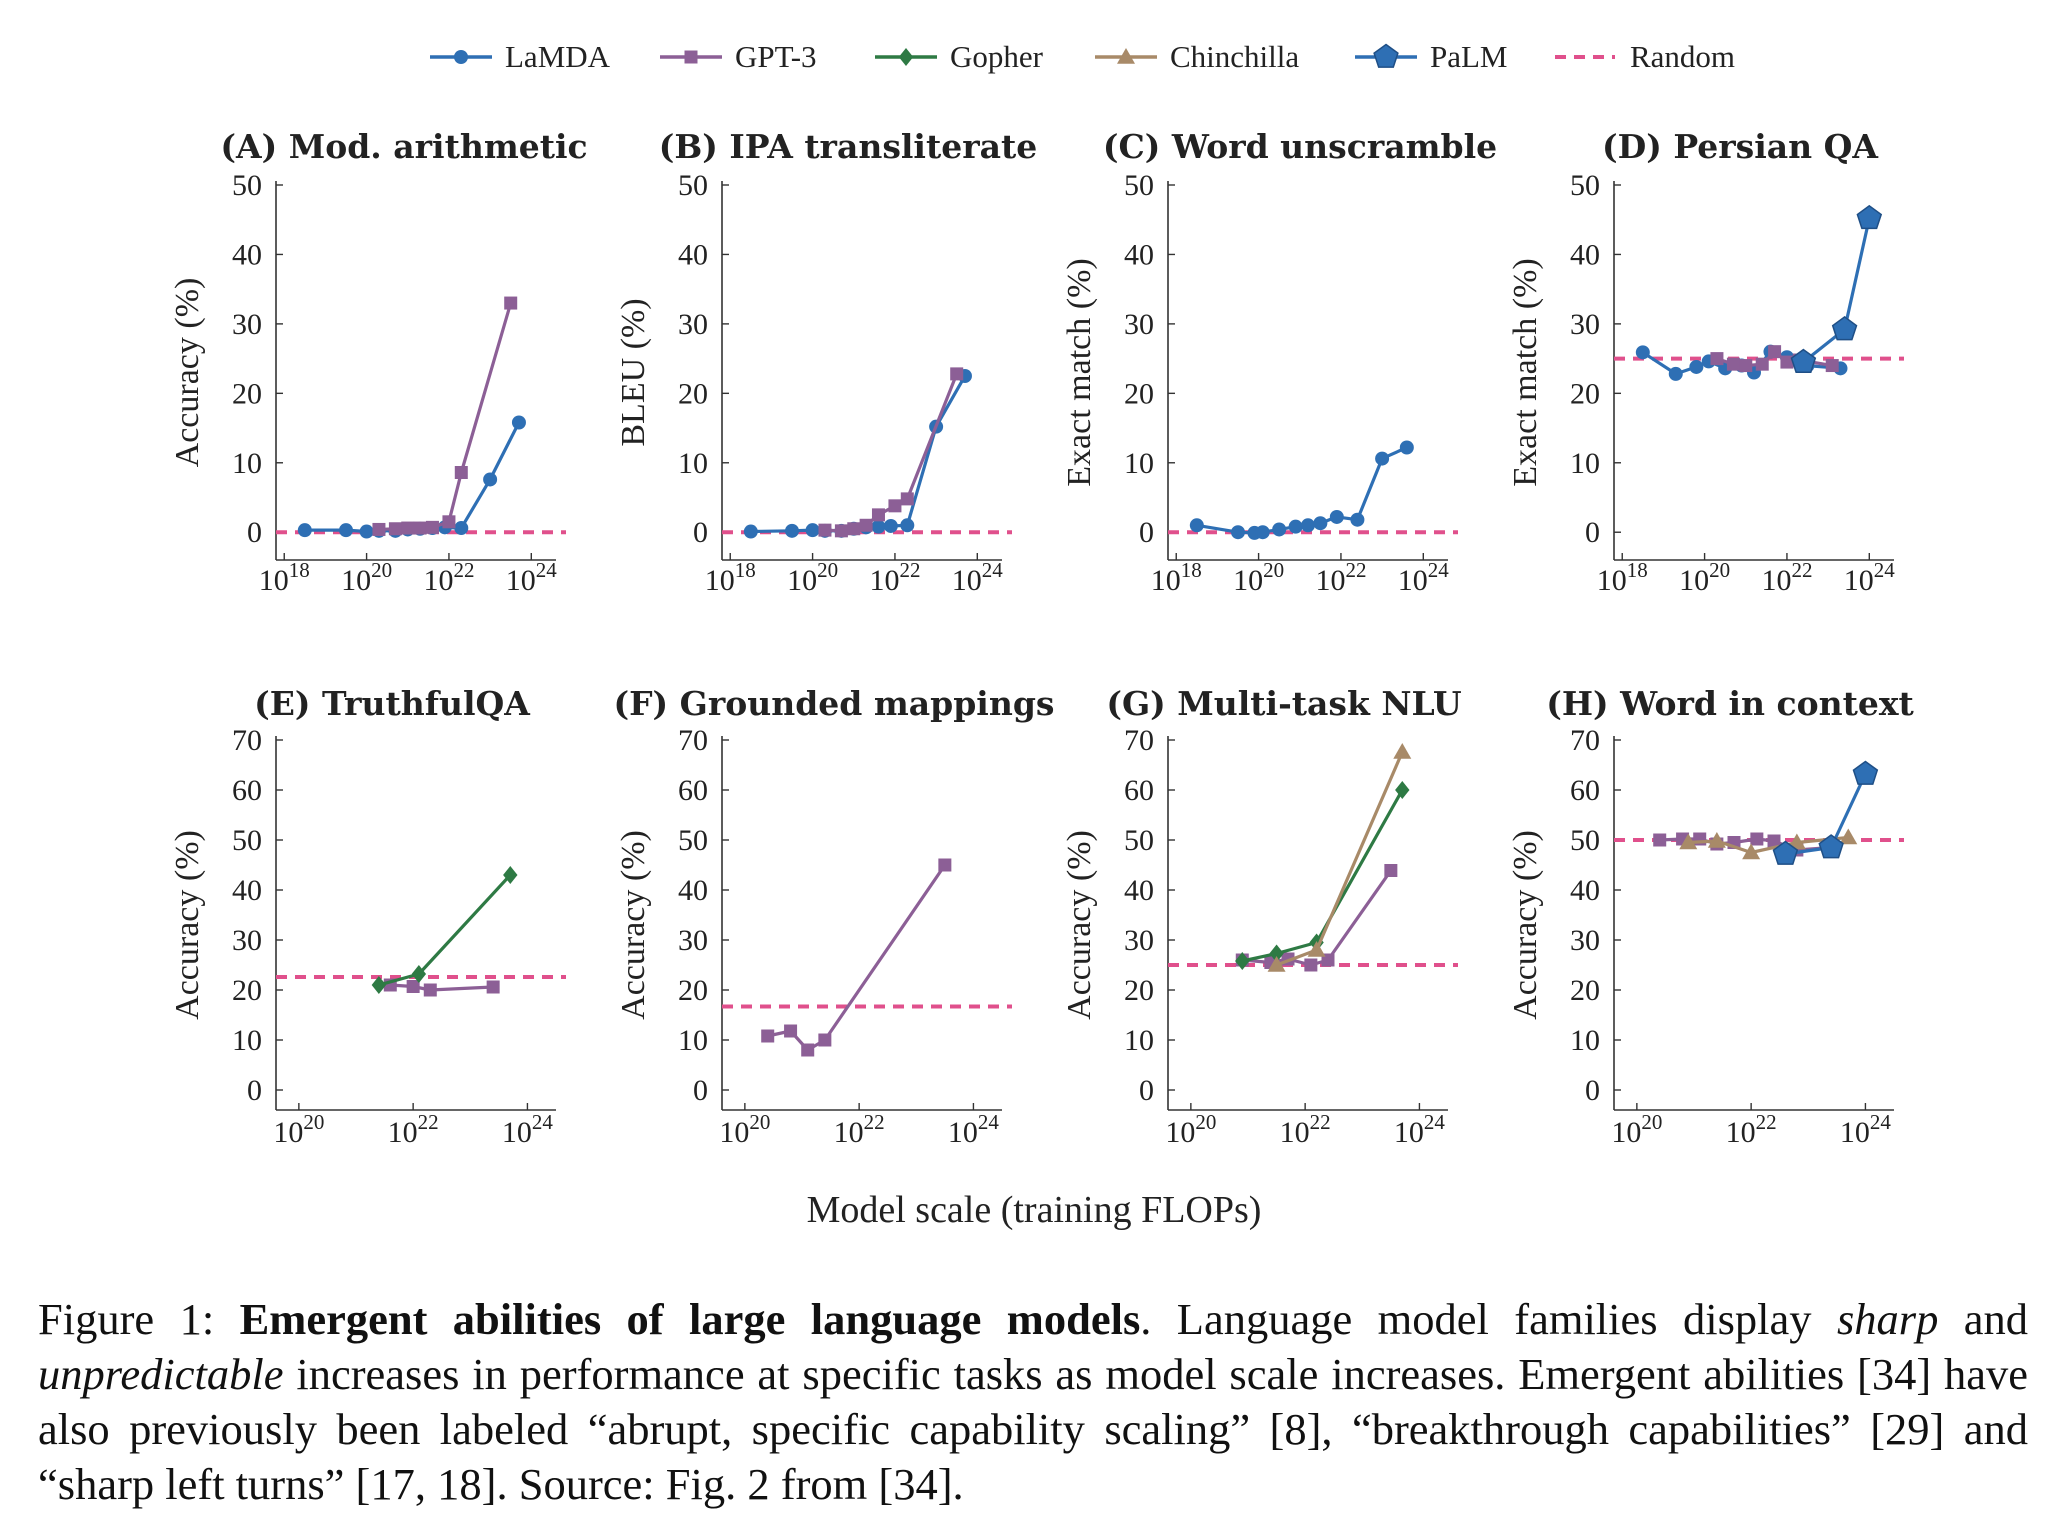 Image resolution: width=2068 pixels, height=1538 pixels. What do you see at coordinates (1469, 56) in the screenshot?
I see `legend-label: PaLM` at bounding box center [1469, 56].